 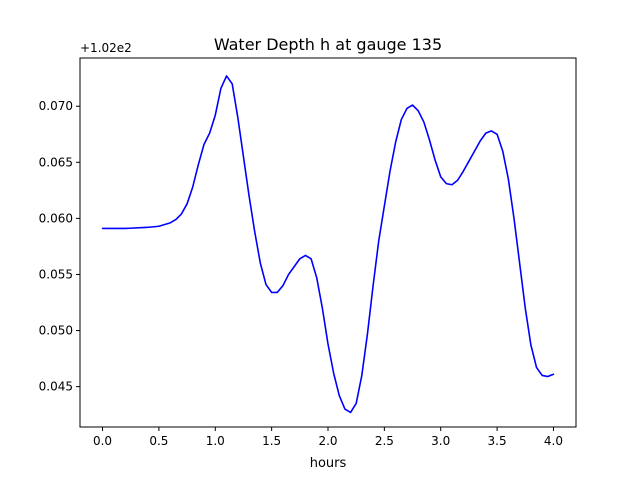 I want to click on x-tick-label: 4.0, so click(x=553, y=441).